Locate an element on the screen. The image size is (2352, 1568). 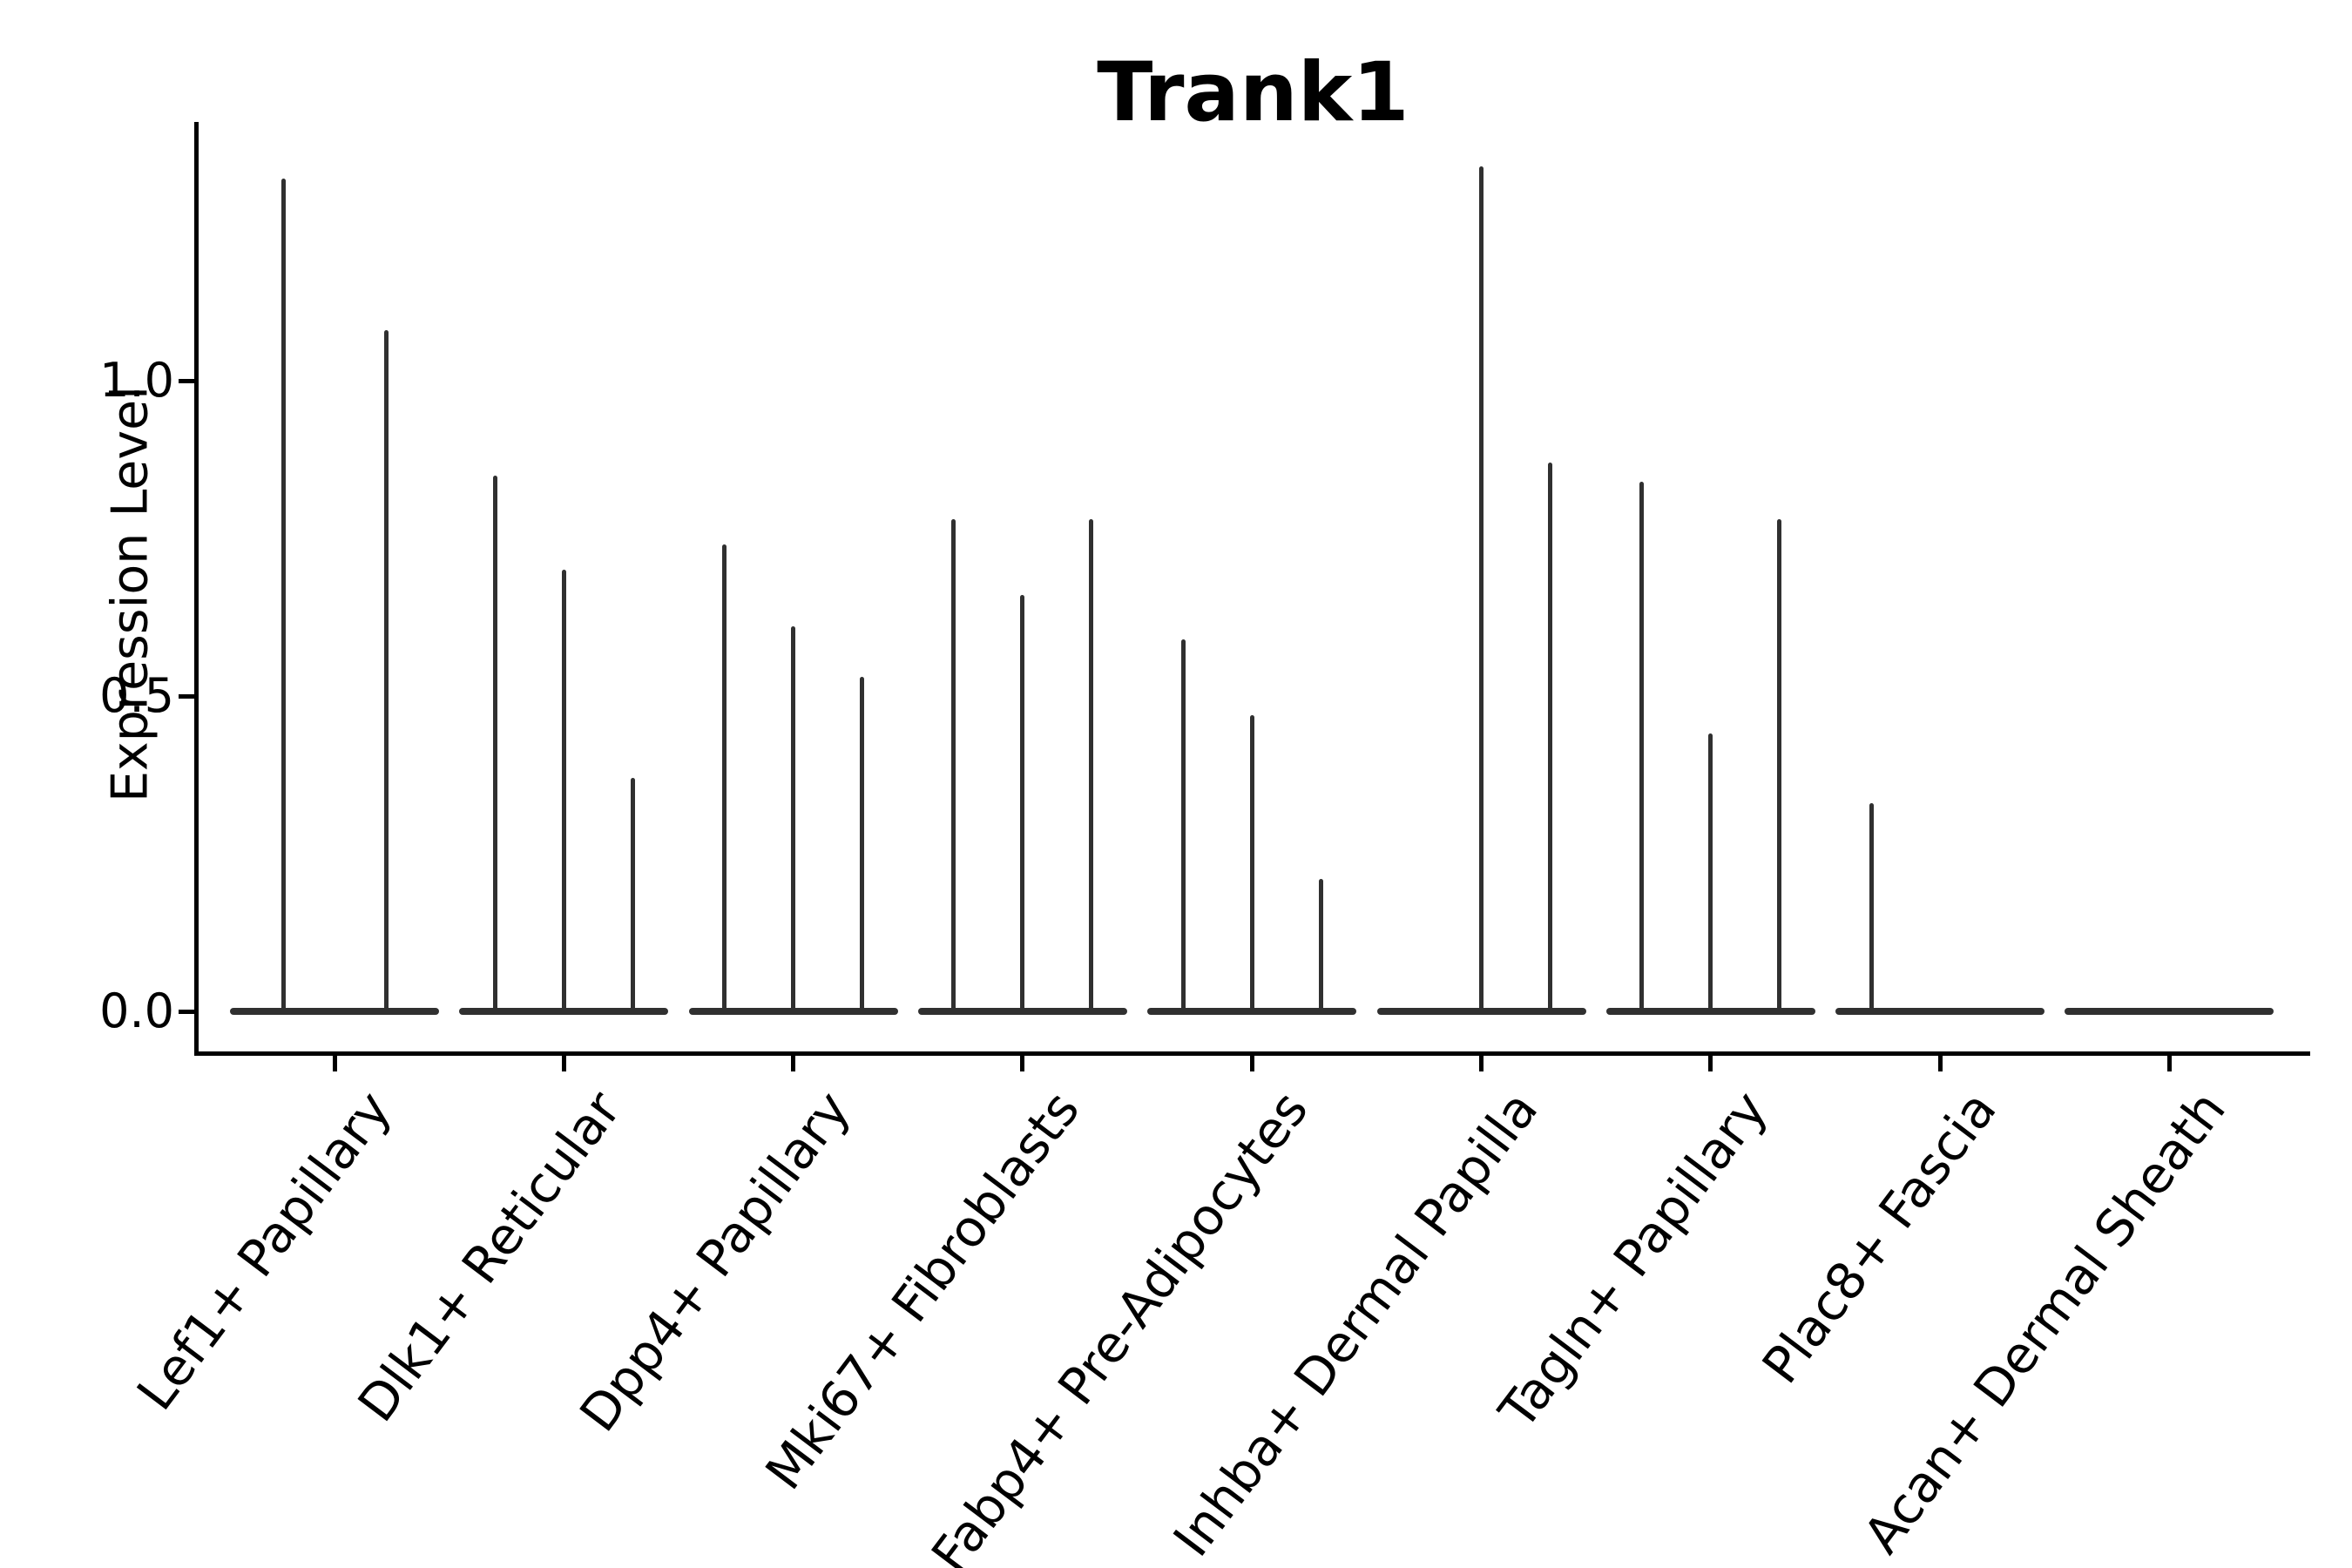
x-tick-label: Lef1+ Papillary is located at coordinates (263, 1251).